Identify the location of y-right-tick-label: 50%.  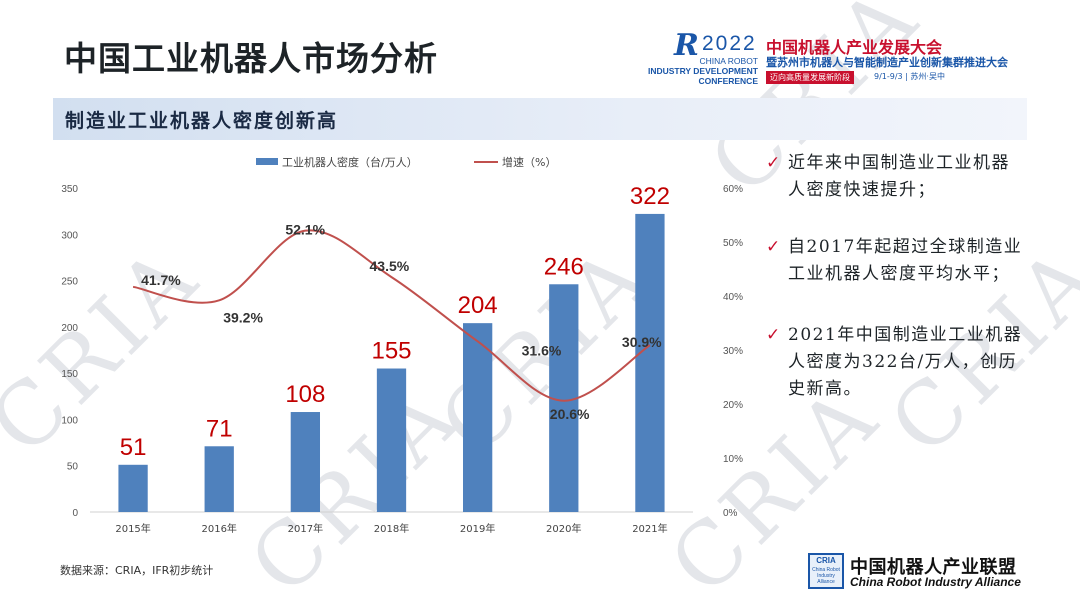
(733, 243).